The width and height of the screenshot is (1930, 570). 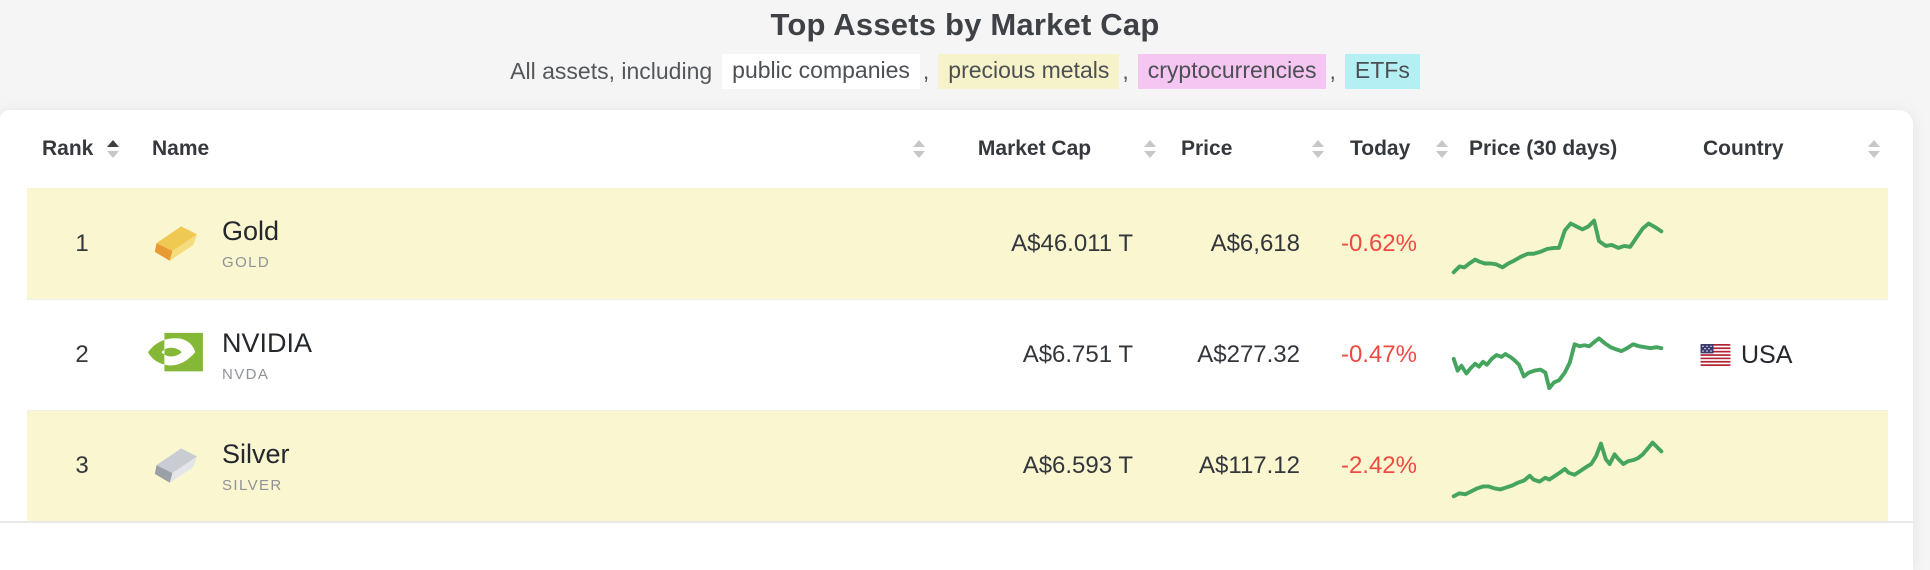 What do you see at coordinates (267, 342) in the screenshot?
I see `asset-name: NVIDIA` at bounding box center [267, 342].